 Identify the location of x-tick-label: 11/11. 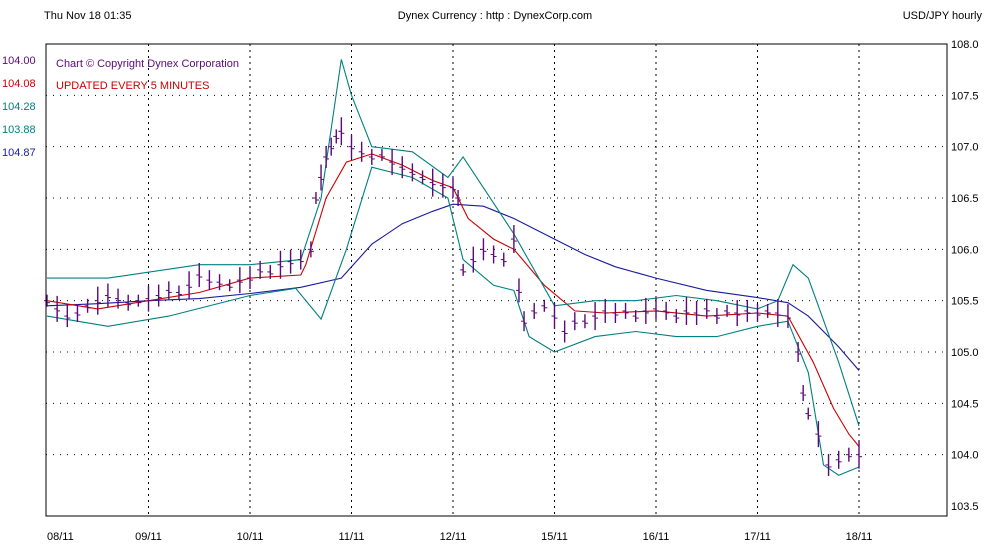
(352, 537).